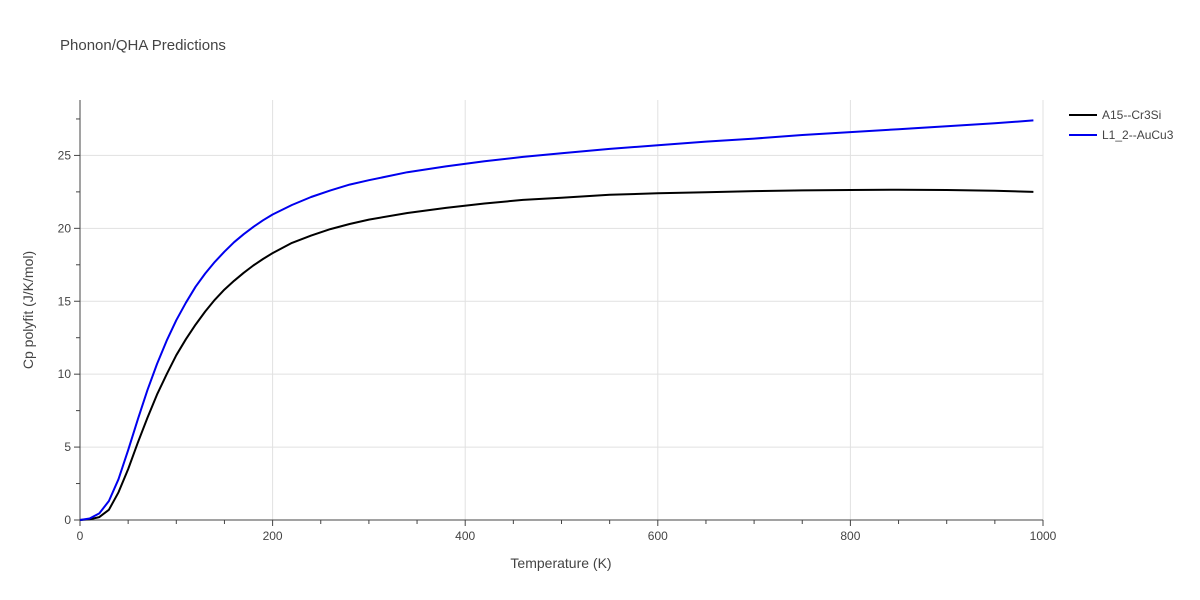  I want to click on y-tick-label: 0, so click(67, 520).